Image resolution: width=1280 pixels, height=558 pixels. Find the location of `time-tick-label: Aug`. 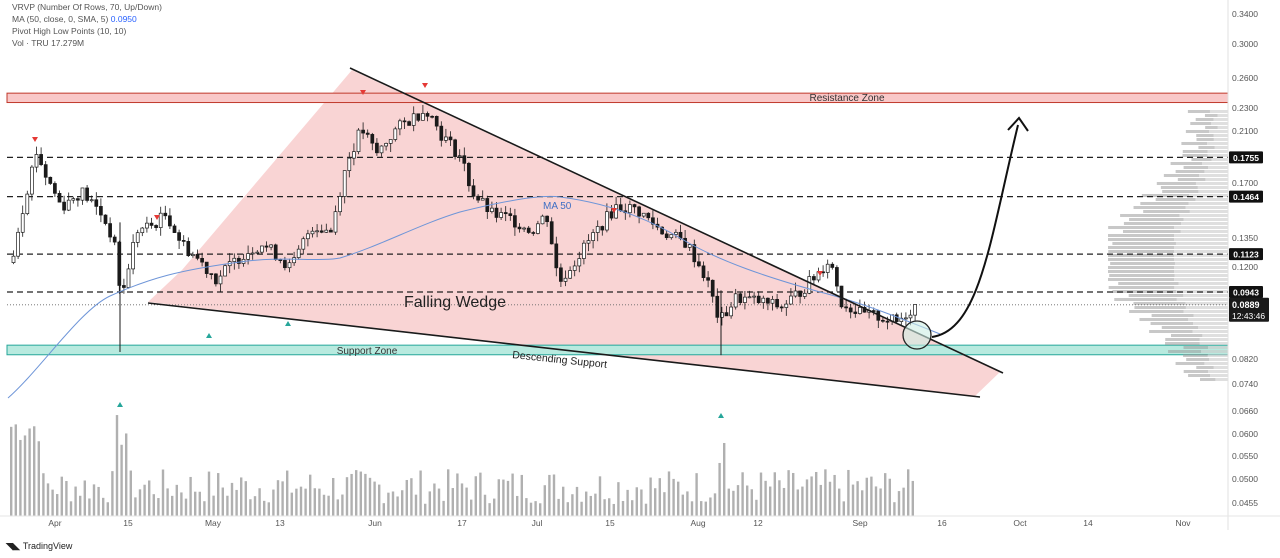

time-tick-label: Aug is located at coordinates (697, 523).